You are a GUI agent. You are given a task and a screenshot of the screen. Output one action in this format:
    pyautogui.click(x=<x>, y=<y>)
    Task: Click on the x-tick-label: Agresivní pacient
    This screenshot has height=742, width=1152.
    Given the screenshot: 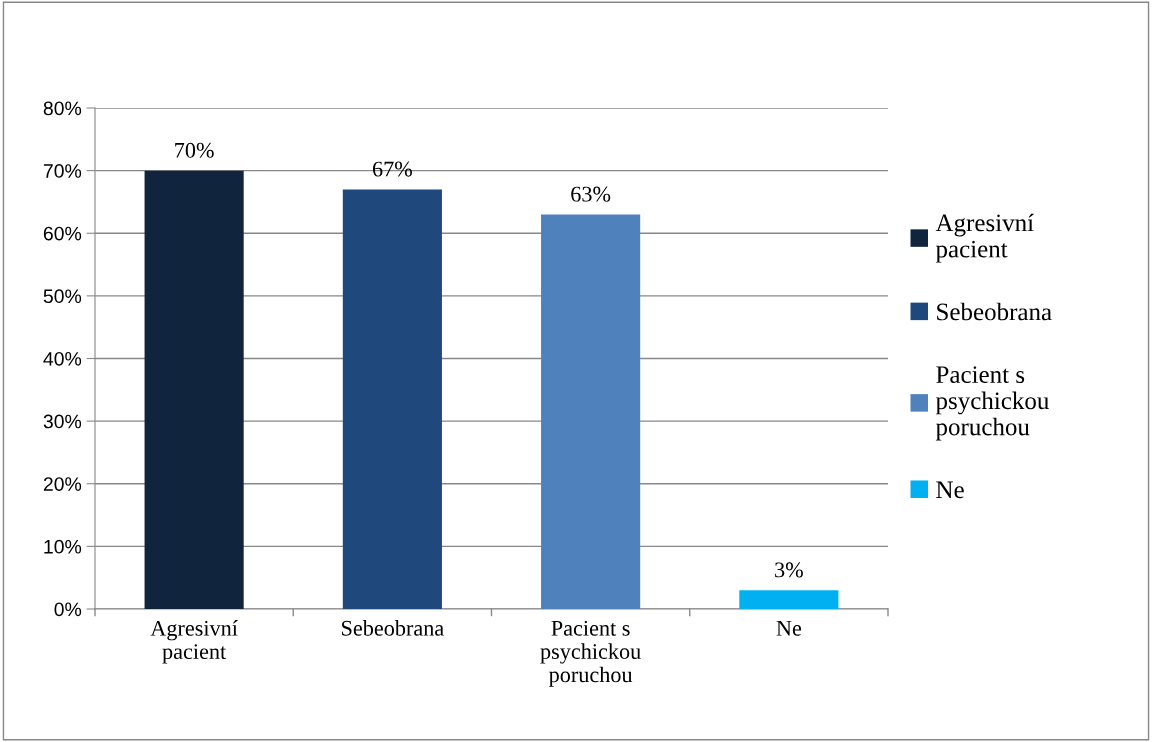 What is the action you would take?
    pyautogui.click(x=194, y=642)
    